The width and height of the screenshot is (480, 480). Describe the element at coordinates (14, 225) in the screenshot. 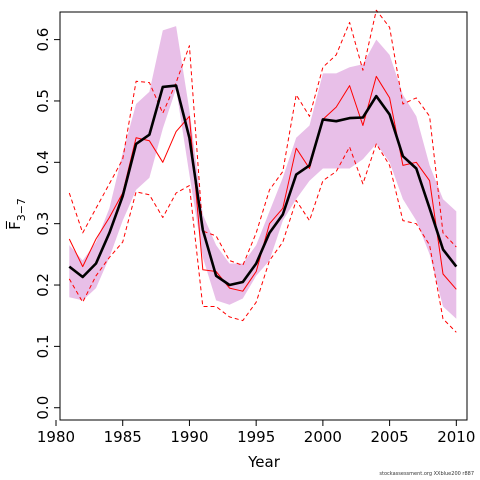

I see `y-axis-label-main: F̅` at that location.